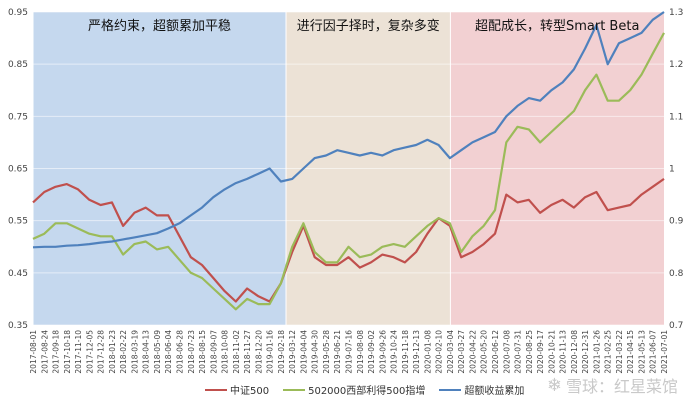 The width and height of the screenshot is (692, 412). What do you see at coordinates (494, 391) in the screenshot?
I see `legend-label: 超额收益累加` at bounding box center [494, 391].